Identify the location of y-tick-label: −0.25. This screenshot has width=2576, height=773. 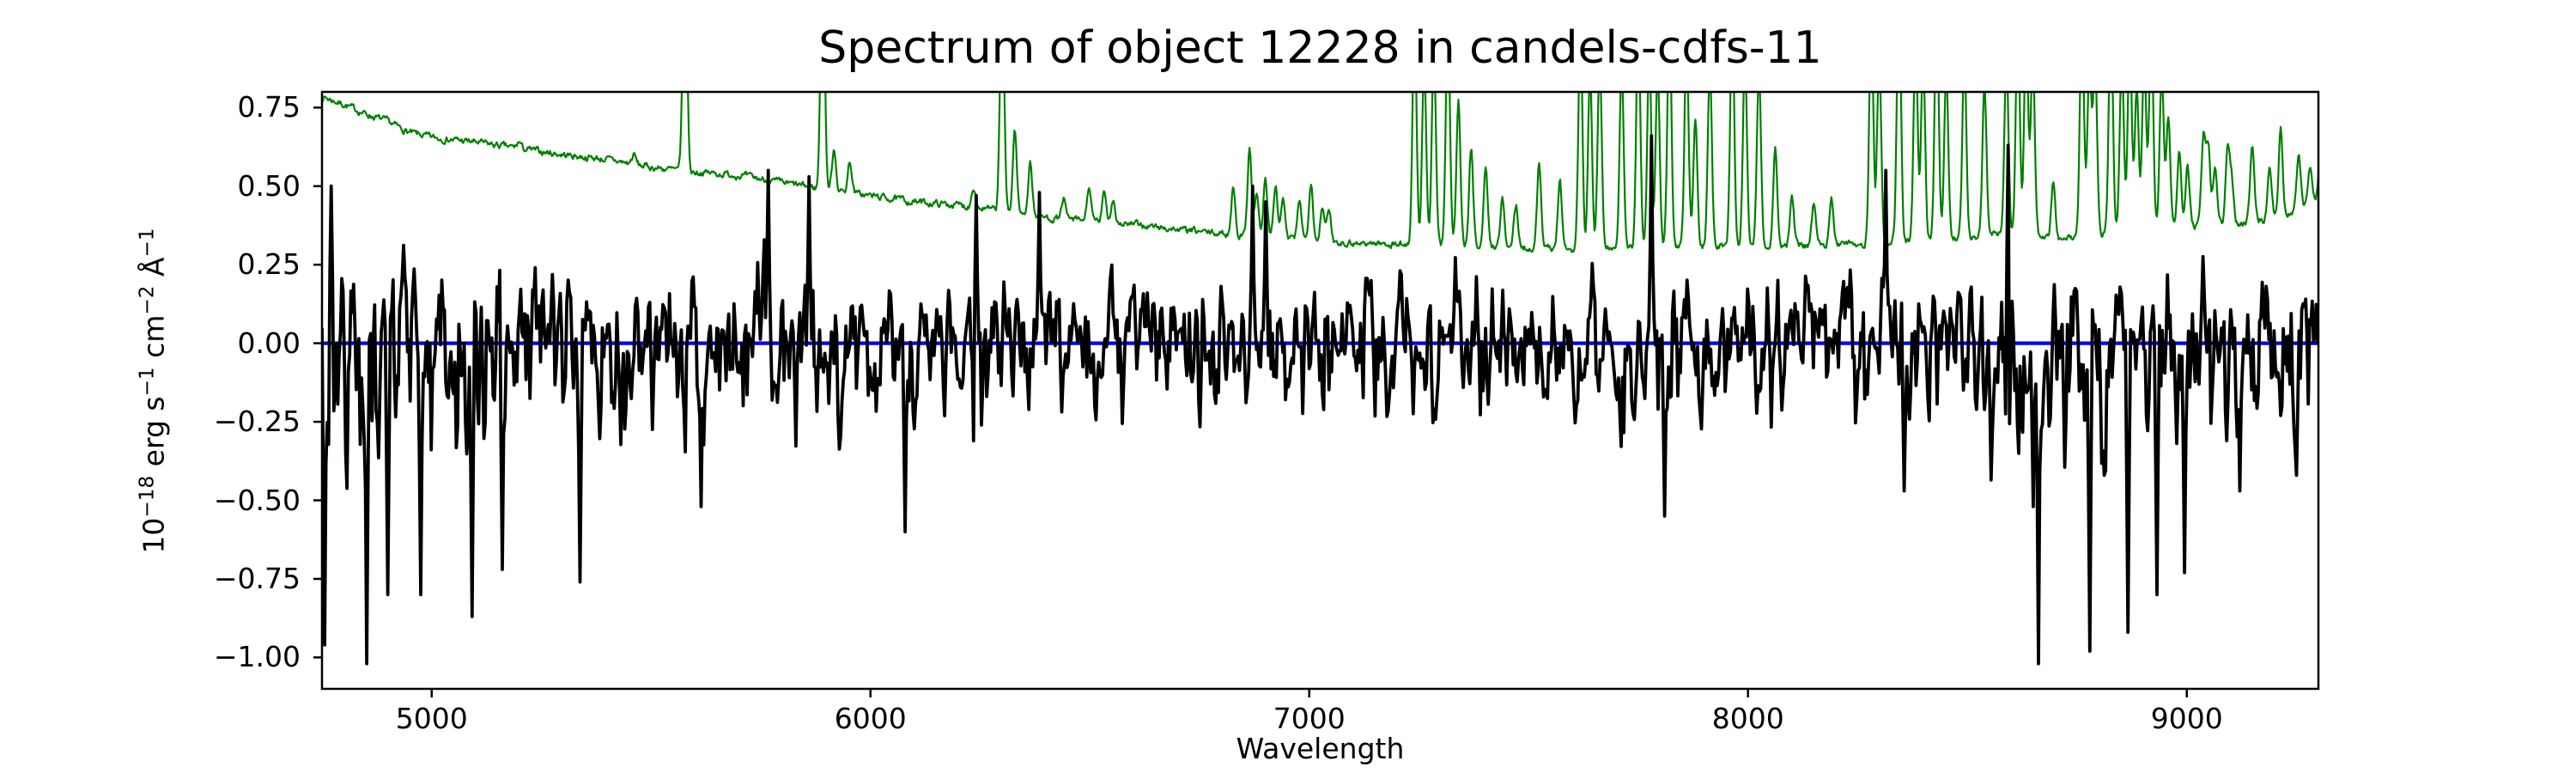
(257, 422).